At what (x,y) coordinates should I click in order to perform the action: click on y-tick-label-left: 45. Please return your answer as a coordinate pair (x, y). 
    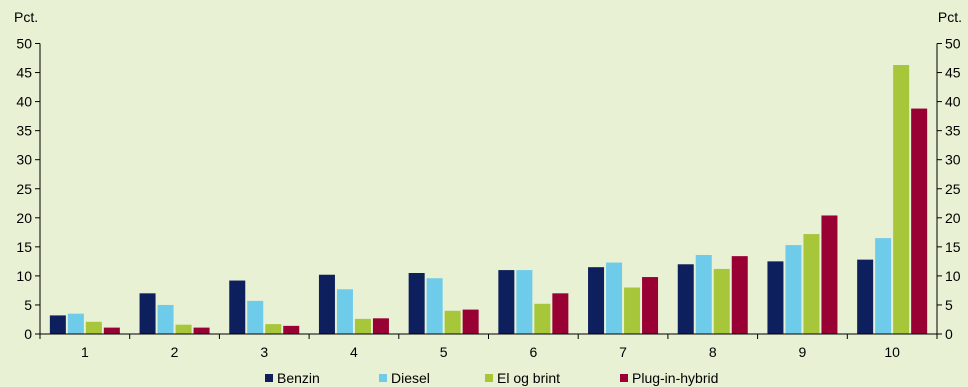
    Looking at the image, I should click on (24, 73).